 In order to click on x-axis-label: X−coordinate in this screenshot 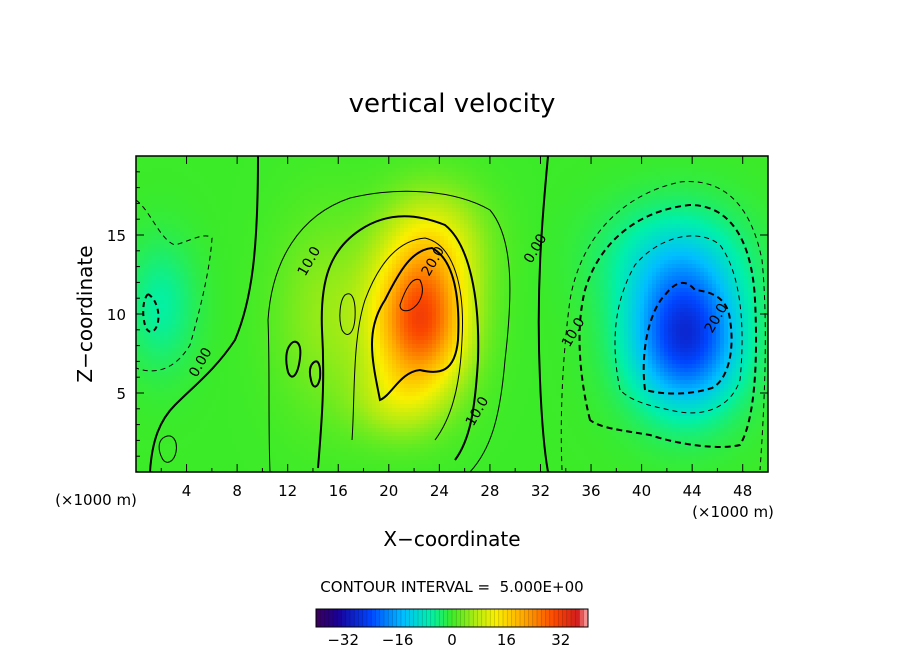, I will do `click(451, 539)`.